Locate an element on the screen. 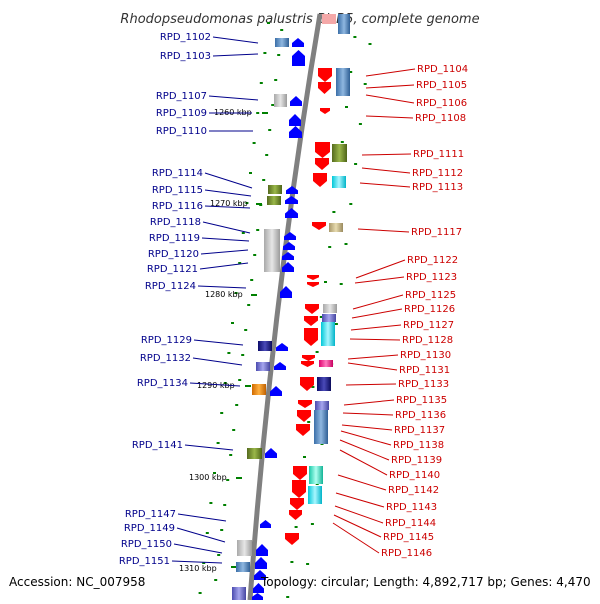 This screenshot has width=600, height=604. gene-label-right: RPD_1133 is located at coordinates (423, 384).